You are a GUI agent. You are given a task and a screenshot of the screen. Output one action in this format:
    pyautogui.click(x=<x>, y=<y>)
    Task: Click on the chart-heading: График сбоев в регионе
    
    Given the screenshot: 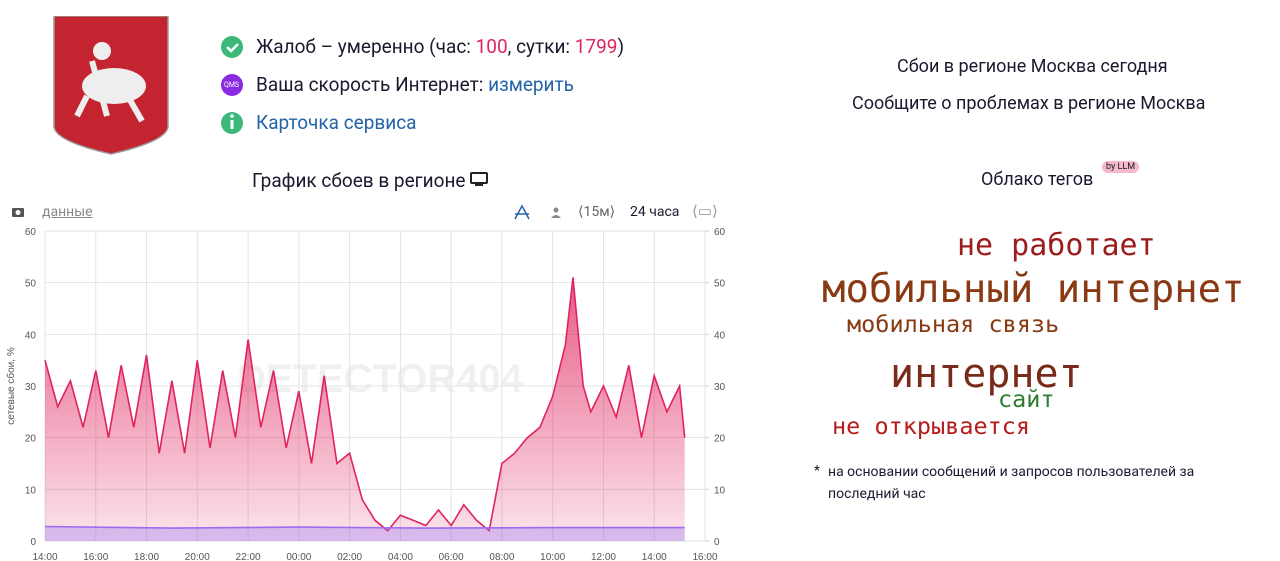 What is the action you would take?
    pyautogui.click(x=370, y=180)
    